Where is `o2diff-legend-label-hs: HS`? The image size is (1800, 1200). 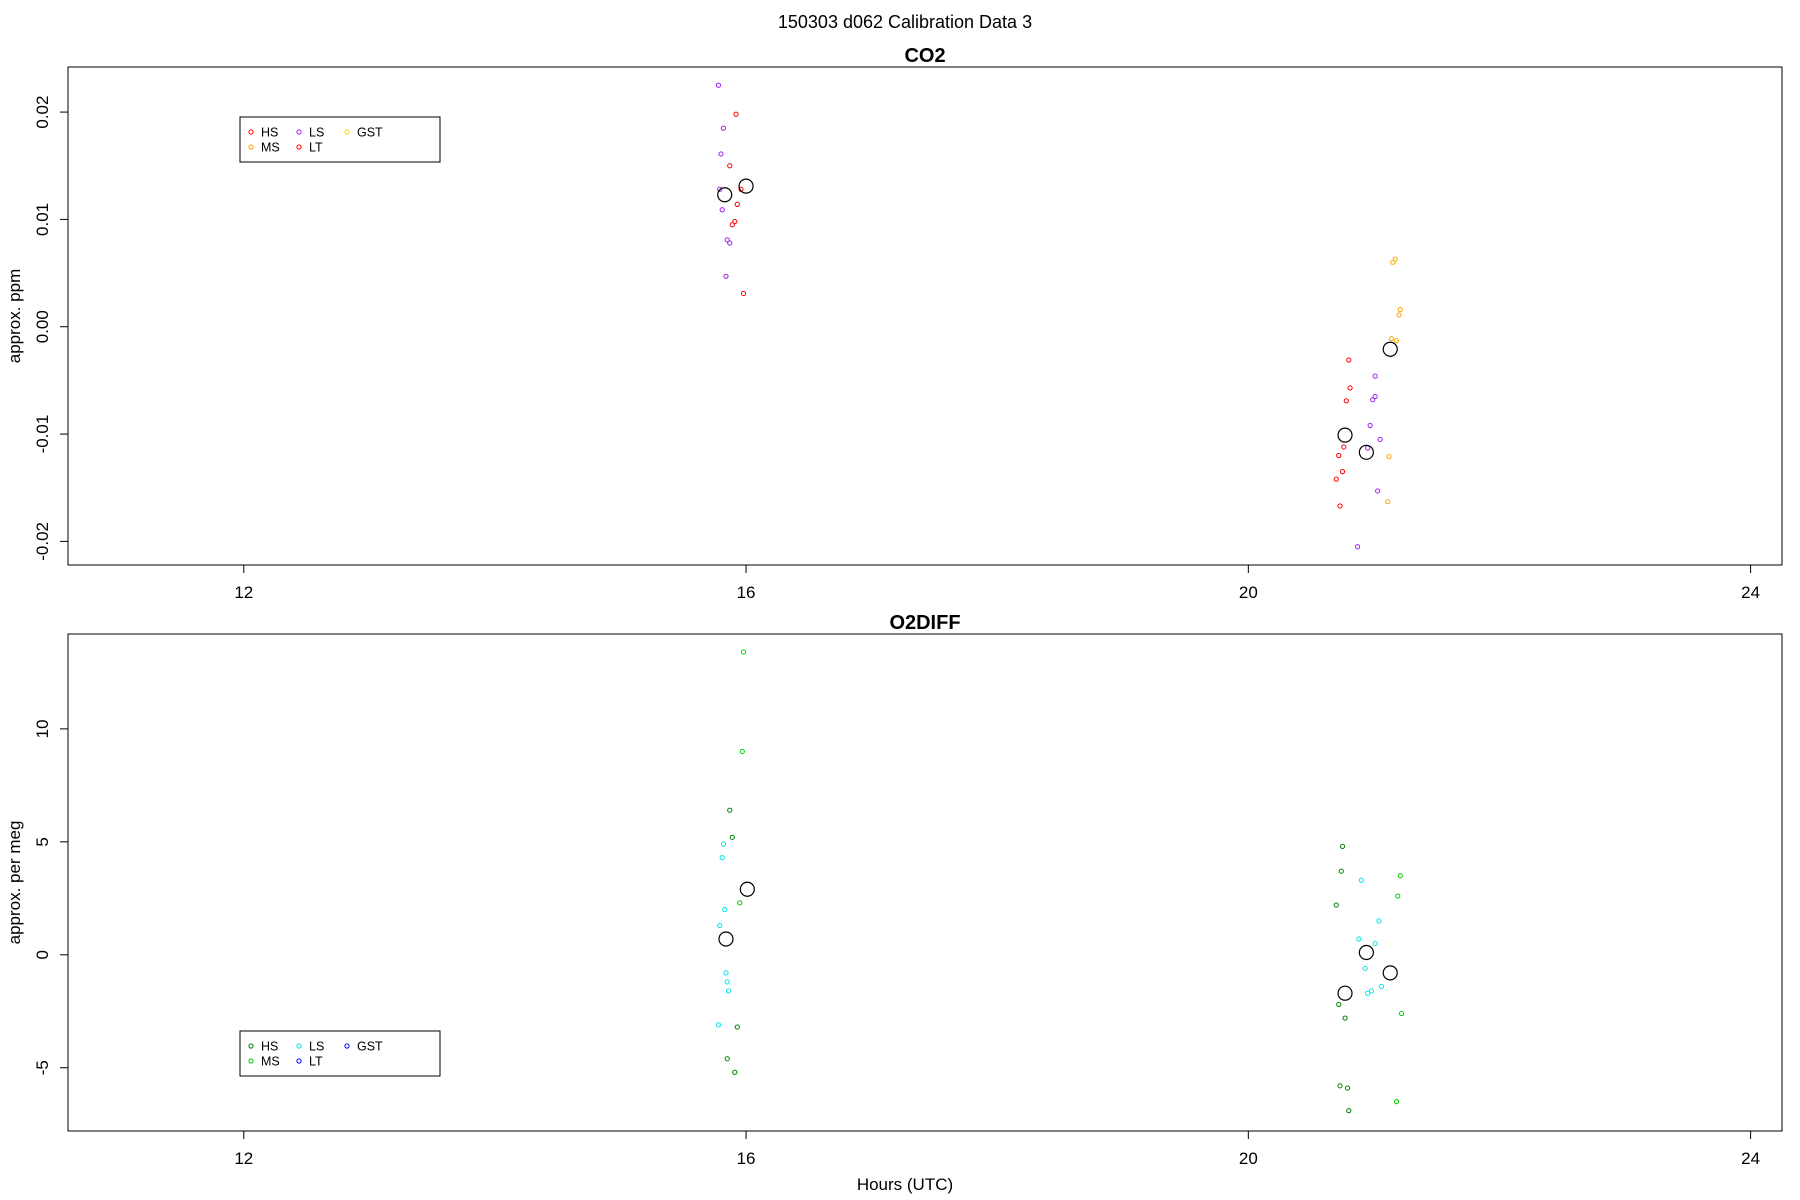 o2diff-legend-label-hs: HS is located at coordinates (269, 1047).